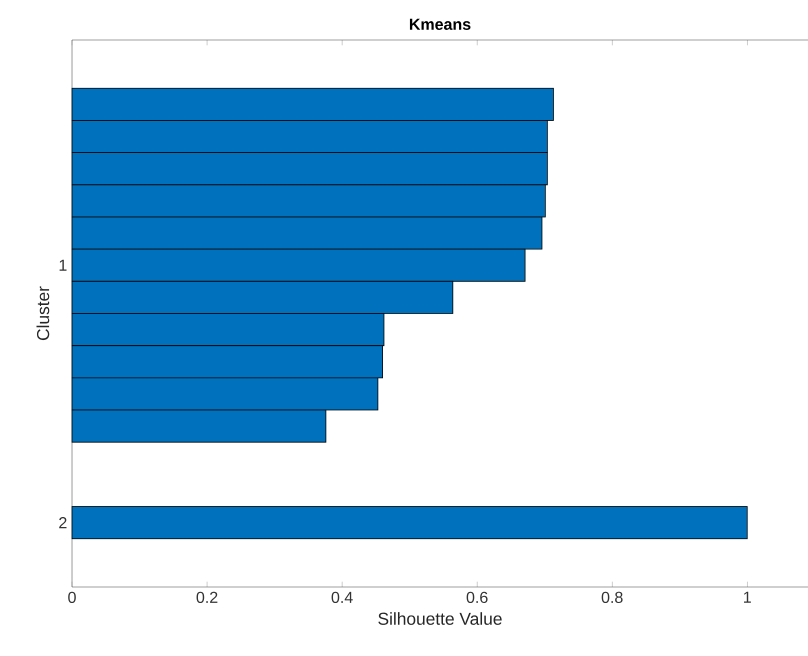 This screenshot has height=656, width=808. What do you see at coordinates (747, 597) in the screenshot?
I see `x-tick-label: 1` at bounding box center [747, 597].